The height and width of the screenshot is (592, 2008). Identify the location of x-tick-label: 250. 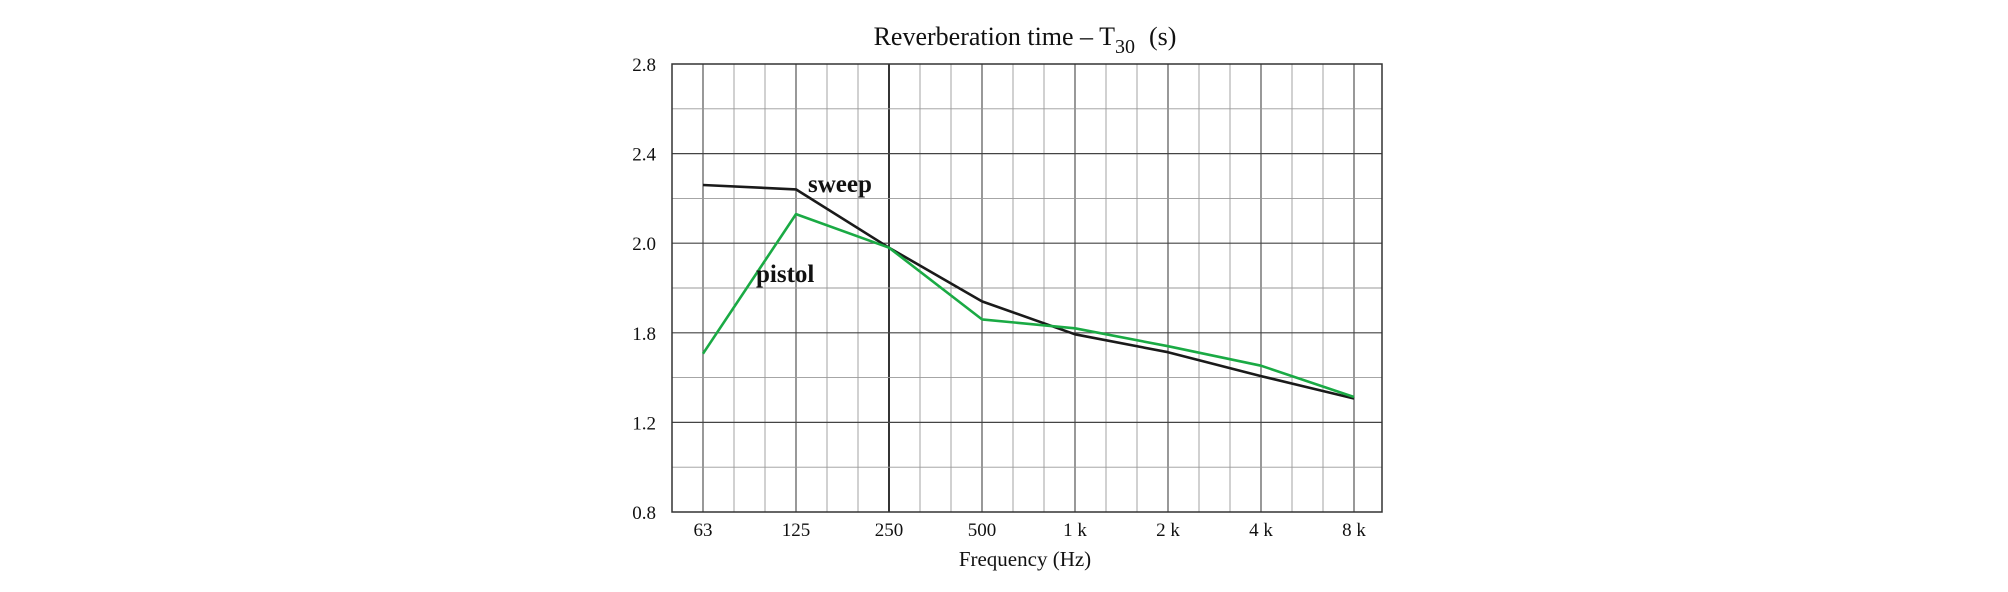
(889, 530).